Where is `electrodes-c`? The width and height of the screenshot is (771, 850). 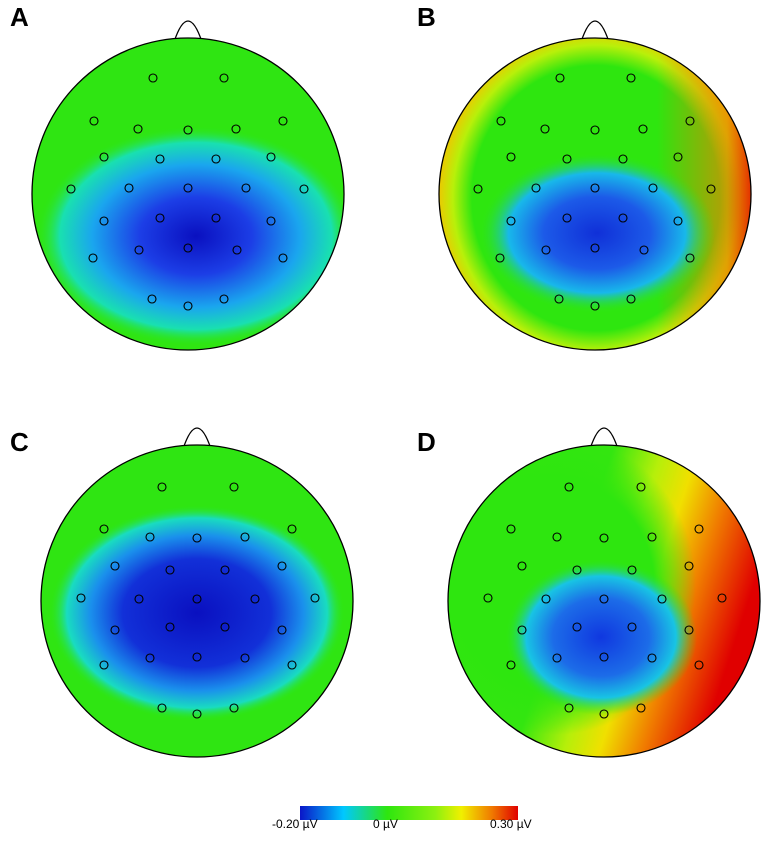 electrodes-c is located at coordinates (198, 600).